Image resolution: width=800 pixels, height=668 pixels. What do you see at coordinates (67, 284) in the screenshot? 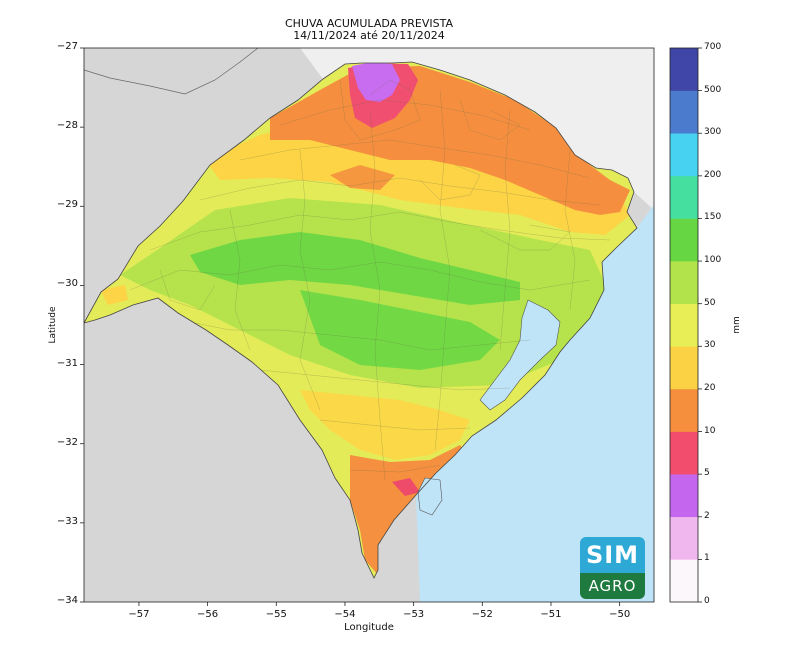
I see `y-tick-label: −30` at bounding box center [67, 284].